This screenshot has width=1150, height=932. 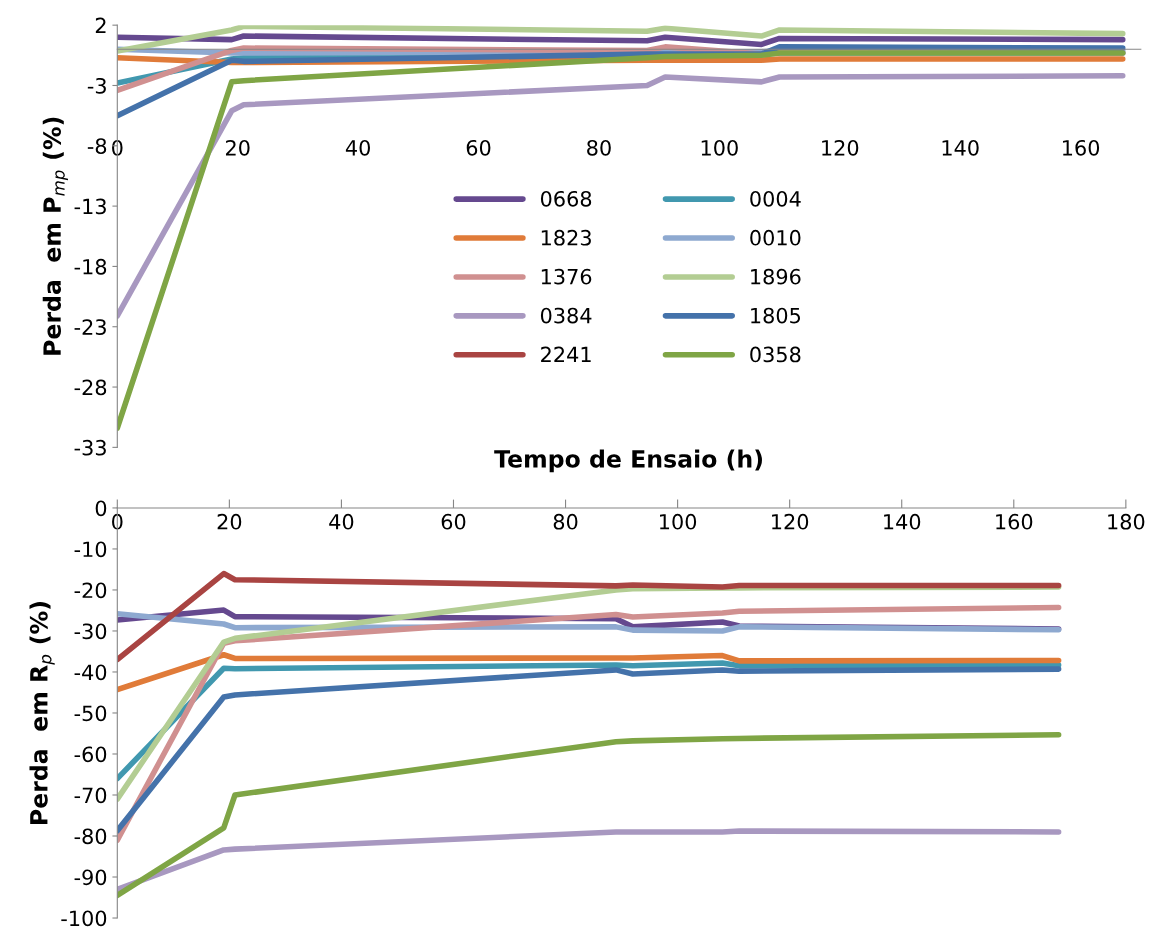 I want to click on legend-label: 0358, so click(x=775, y=354).